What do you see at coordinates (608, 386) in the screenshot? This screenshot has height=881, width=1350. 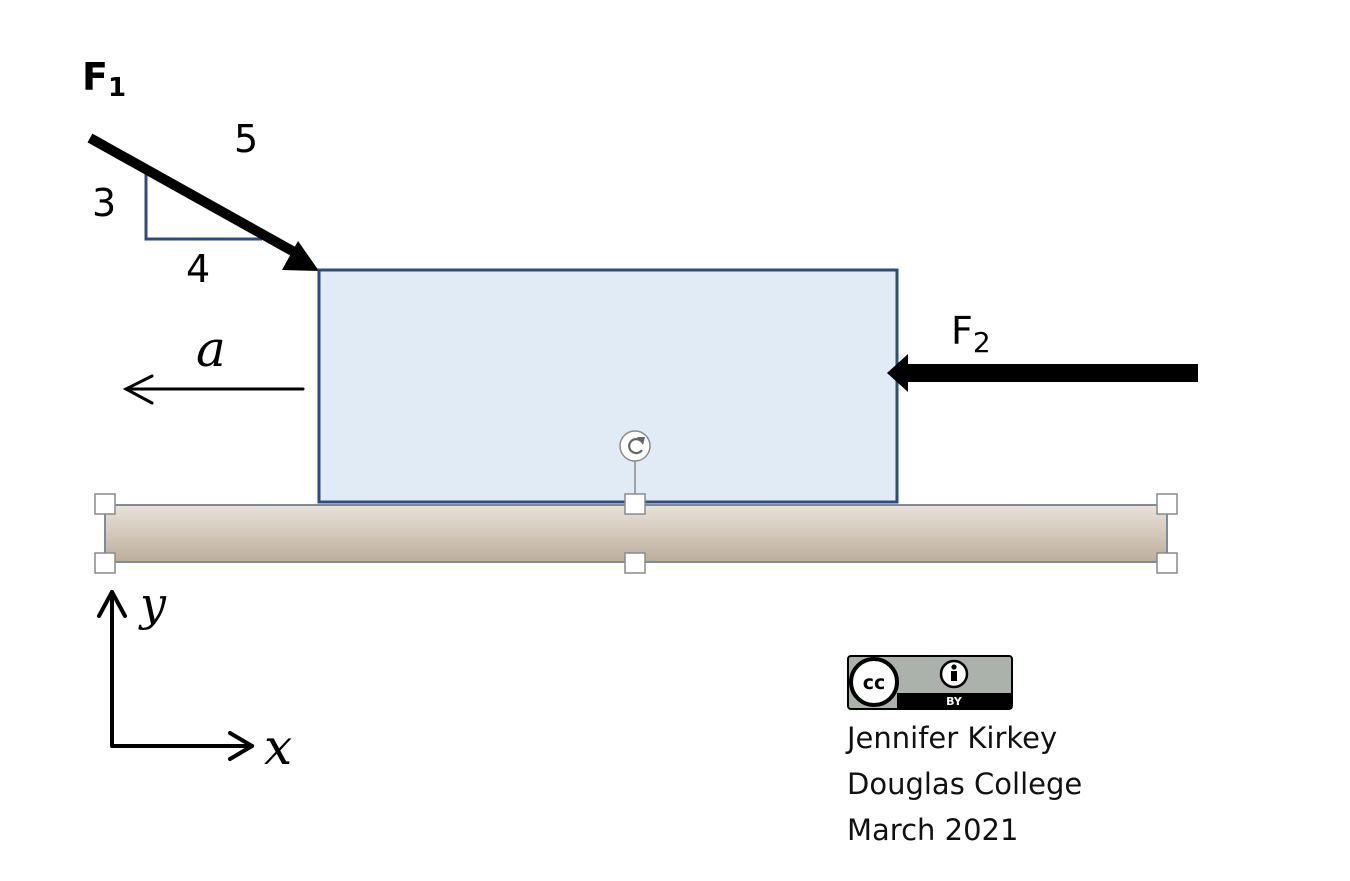 I see `block` at bounding box center [608, 386].